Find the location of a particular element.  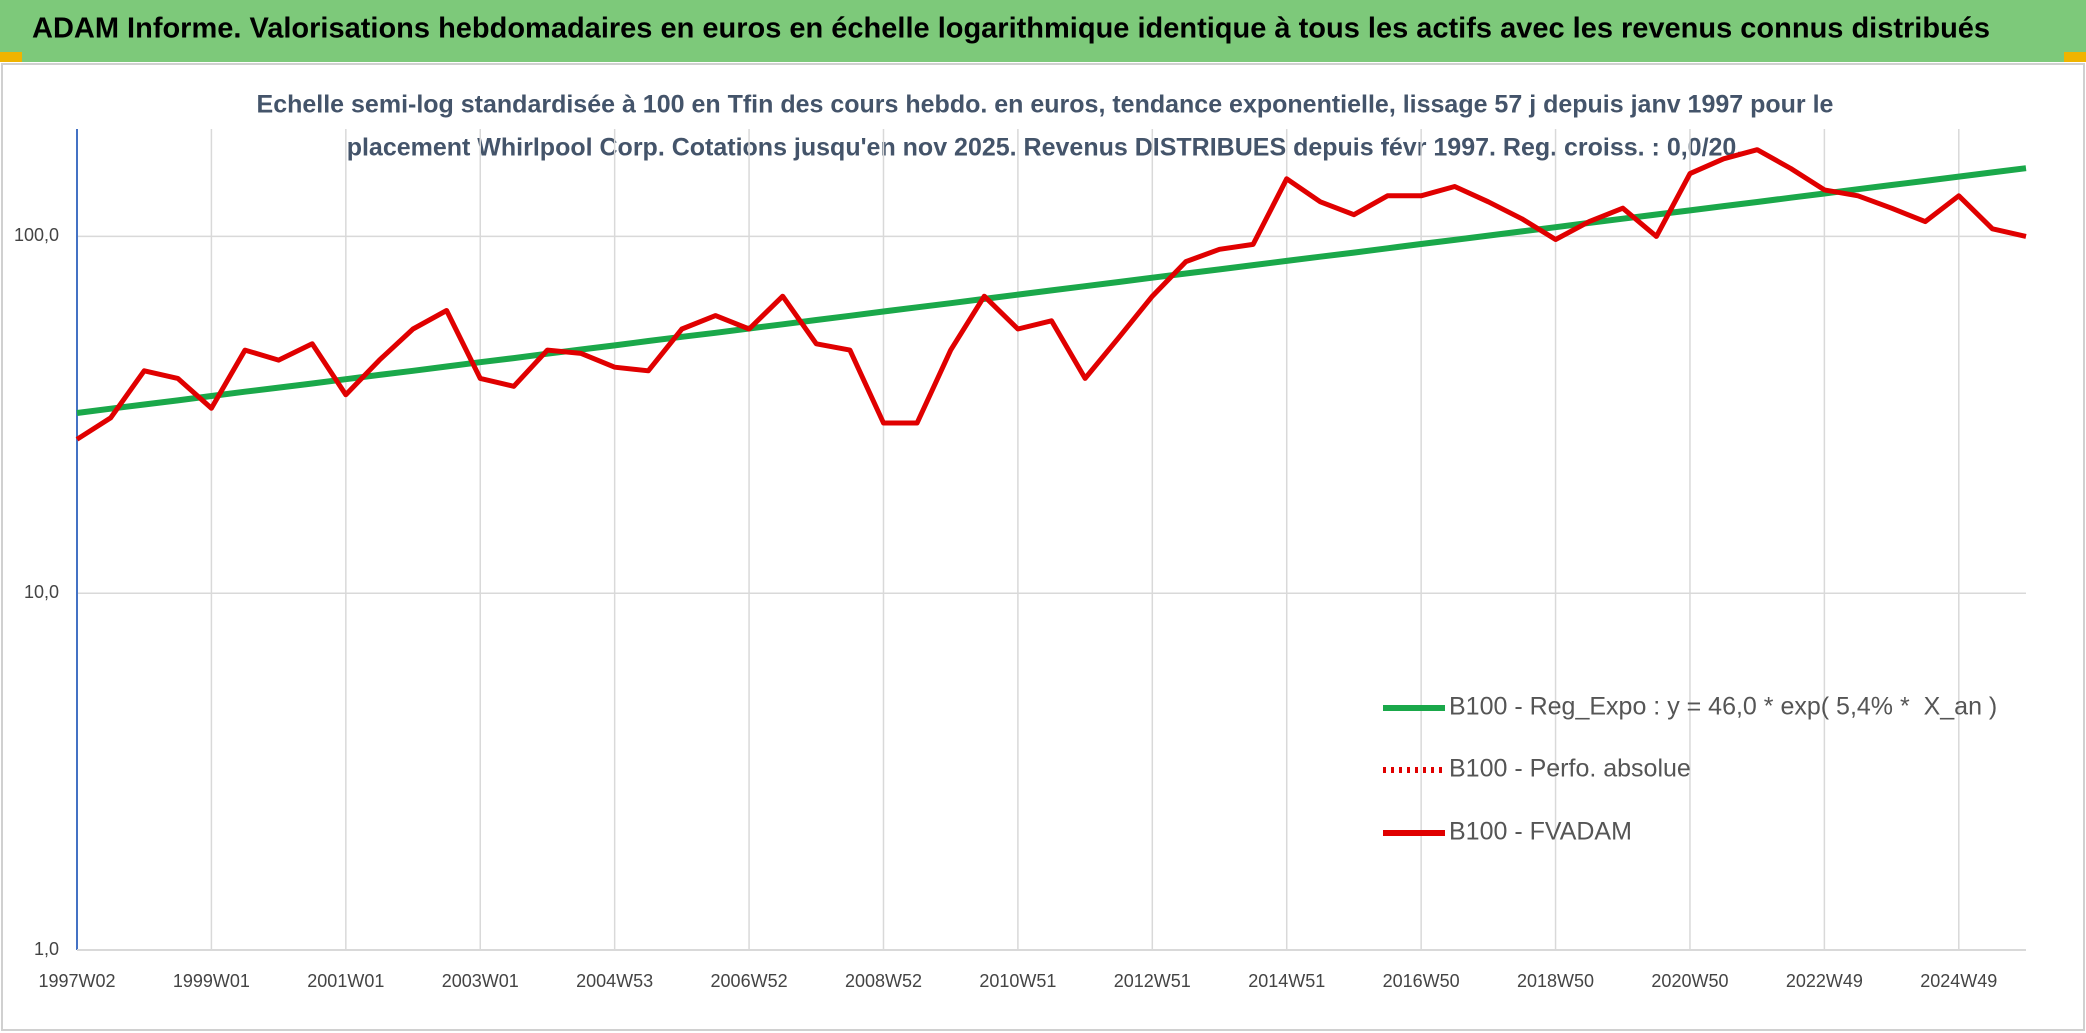

x-tick-label: 2020W50 is located at coordinates (1689, 981).